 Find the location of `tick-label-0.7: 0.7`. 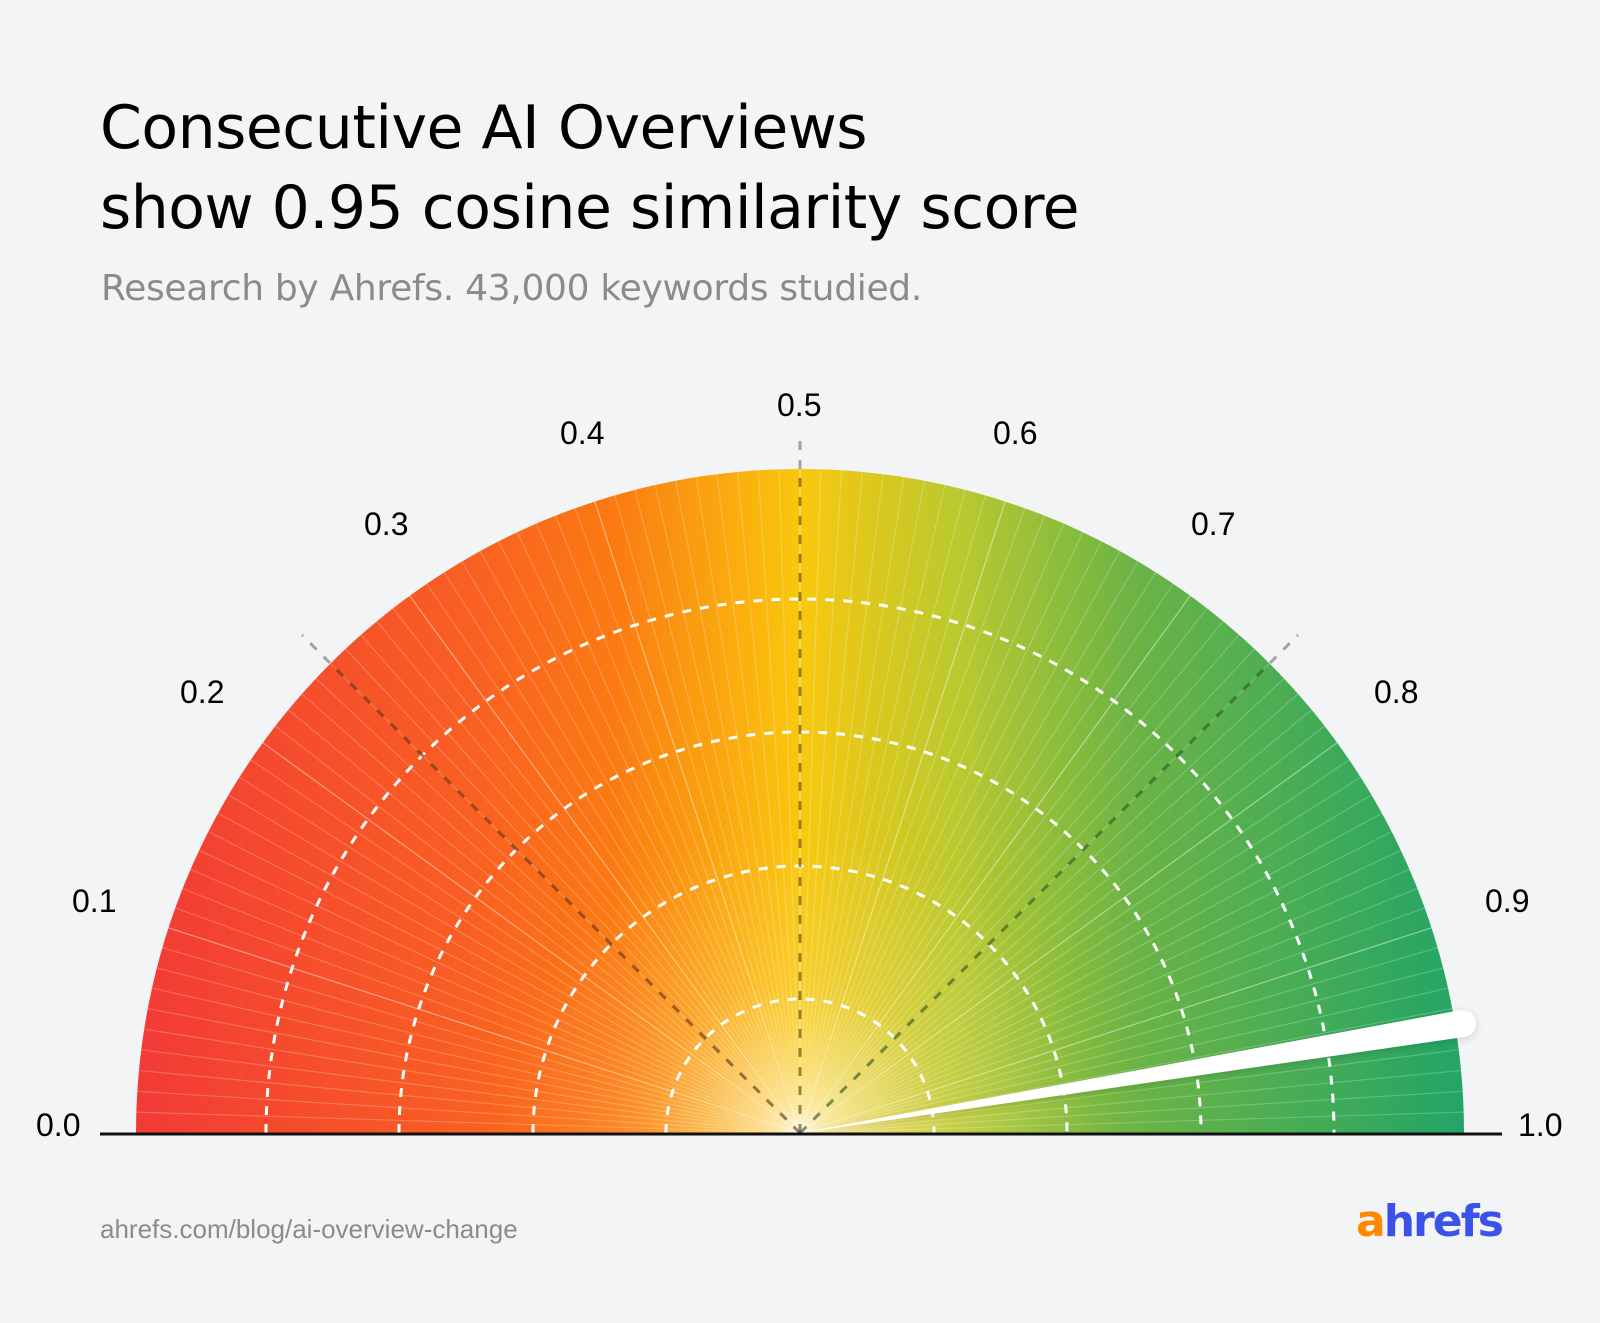

tick-label-0.7: 0.7 is located at coordinates (1213, 524).